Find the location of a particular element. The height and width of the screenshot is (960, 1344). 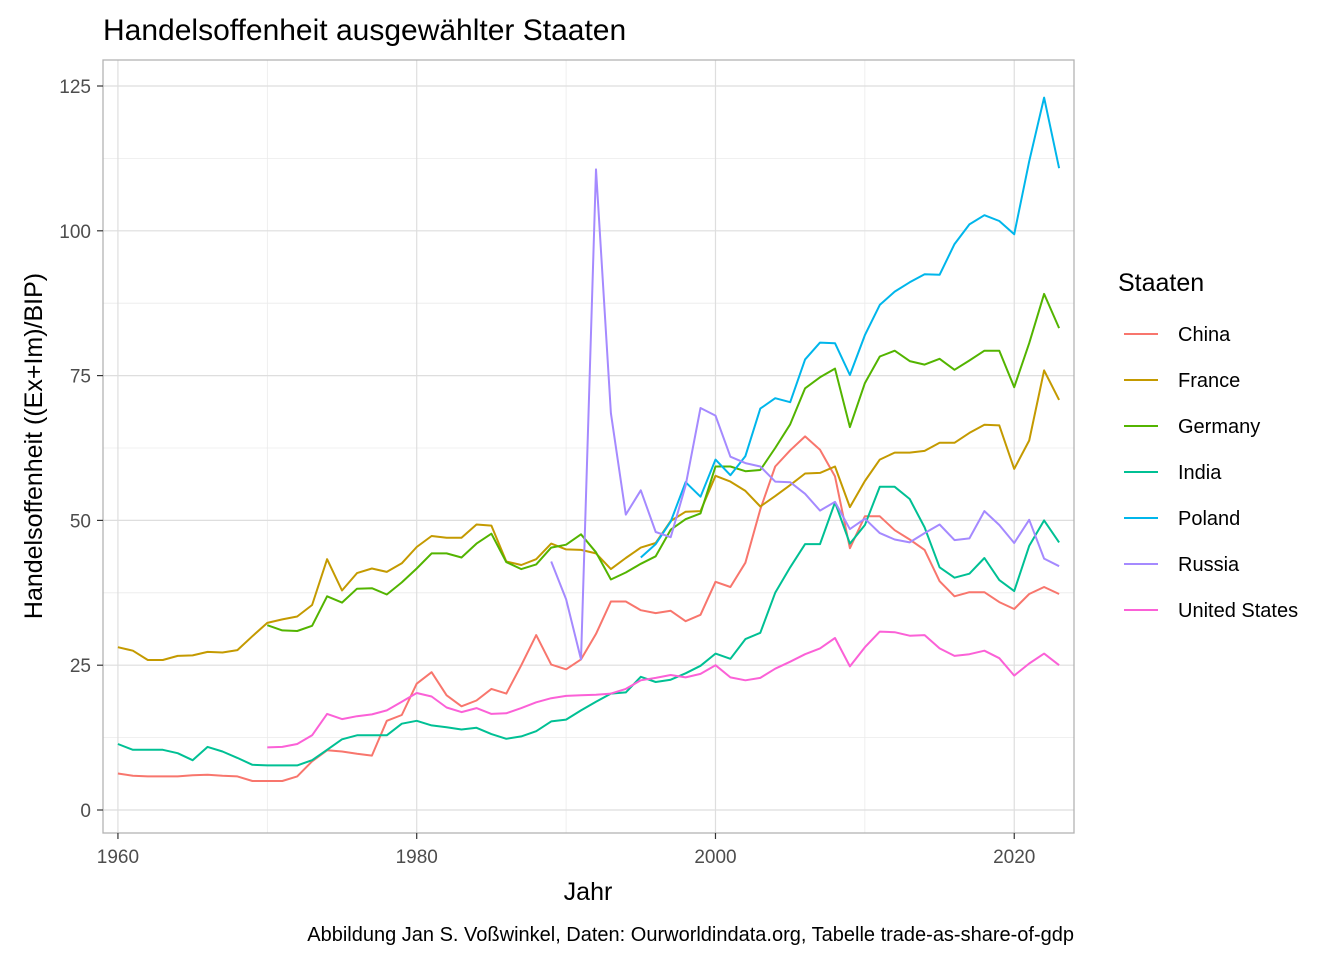

legend-label-china: China is located at coordinates (1204, 335).